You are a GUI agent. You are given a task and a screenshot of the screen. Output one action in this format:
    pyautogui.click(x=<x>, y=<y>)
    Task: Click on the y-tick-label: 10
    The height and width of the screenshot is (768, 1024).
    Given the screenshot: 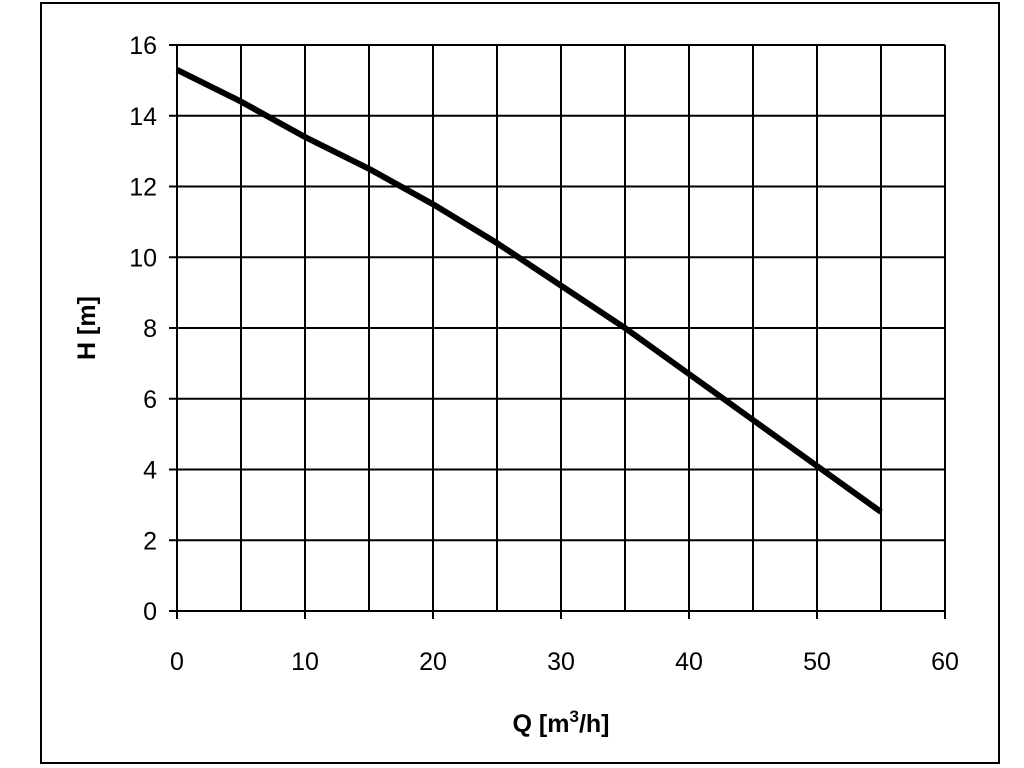 What is the action you would take?
    pyautogui.click(x=143, y=258)
    